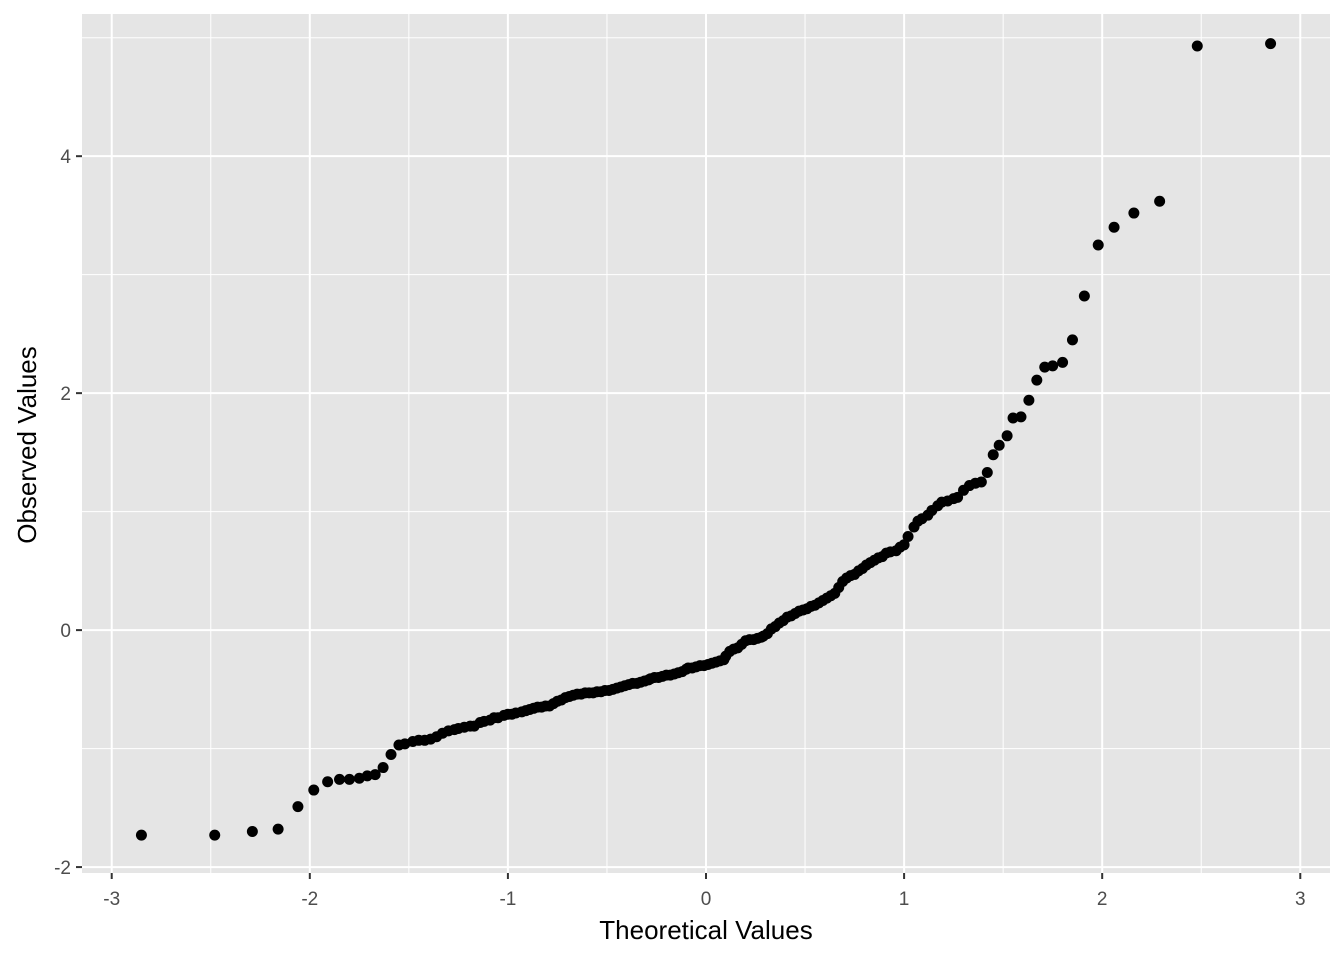 This screenshot has height=960, width=1344. I want to click on y-axis-title: Observed Values, so click(27, 445).